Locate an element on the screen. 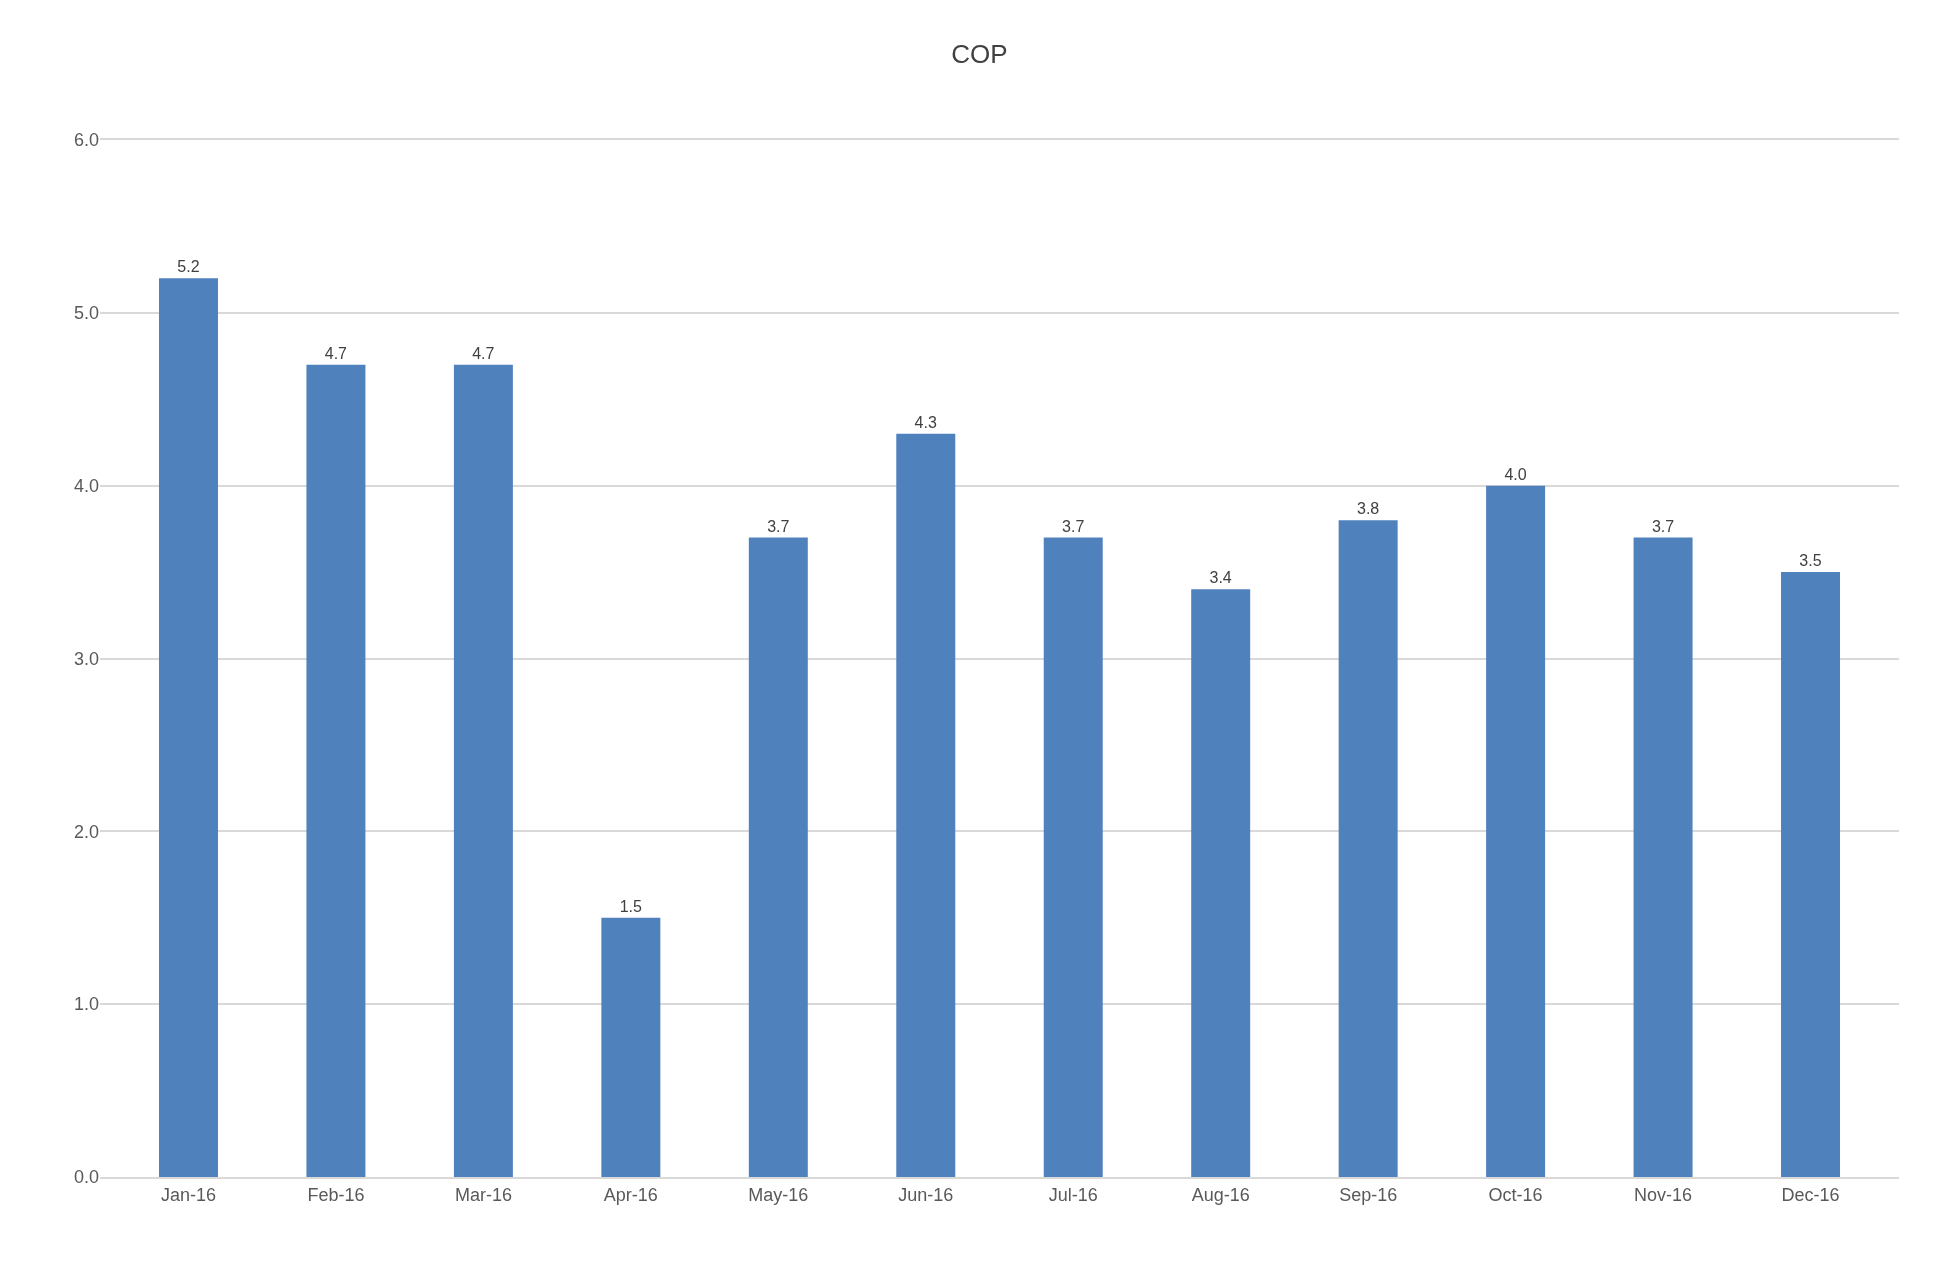 This screenshot has height=1267, width=1959. data-label: 5.2 is located at coordinates (188, 267).